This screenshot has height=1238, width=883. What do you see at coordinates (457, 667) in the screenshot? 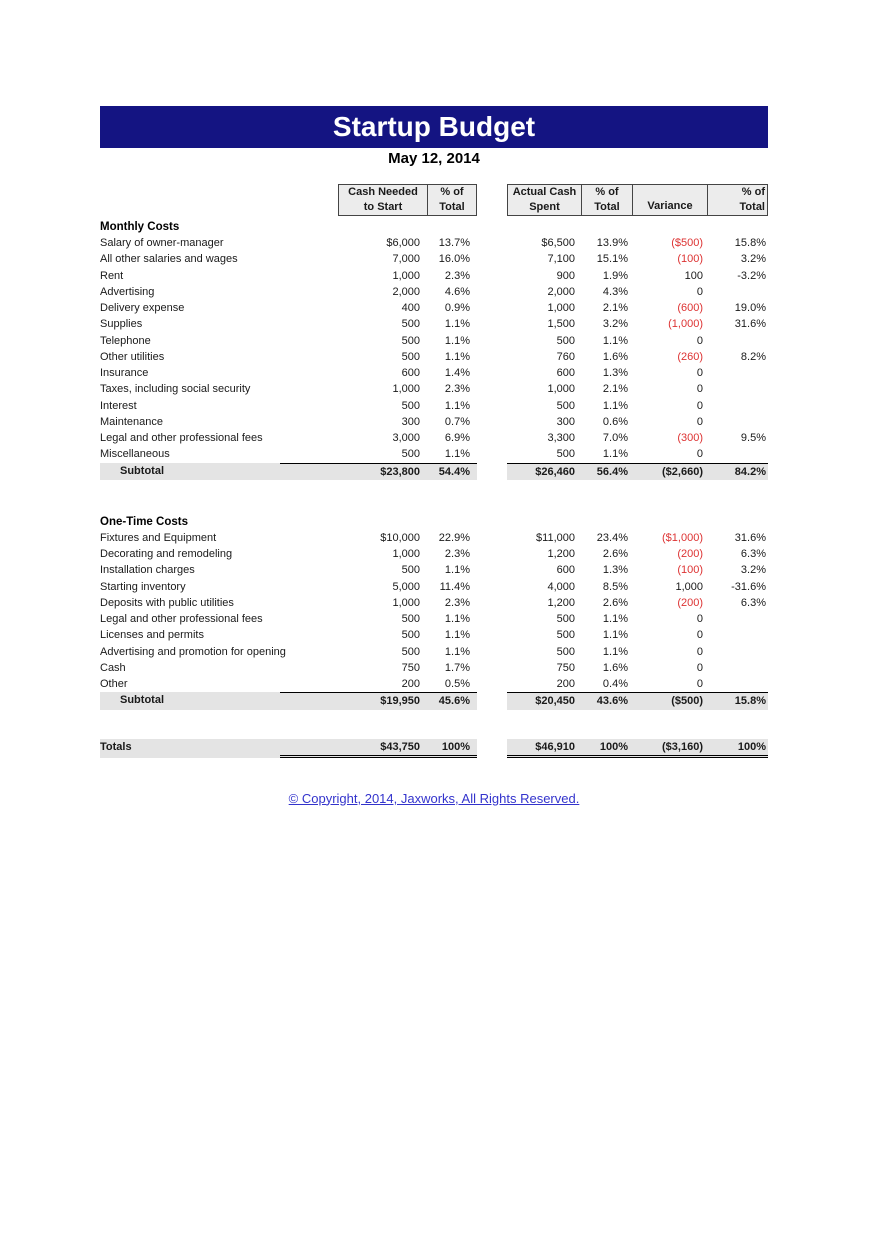
I see `pct-of-total-1-value: 1.7%` at bounding box center [457, 667].